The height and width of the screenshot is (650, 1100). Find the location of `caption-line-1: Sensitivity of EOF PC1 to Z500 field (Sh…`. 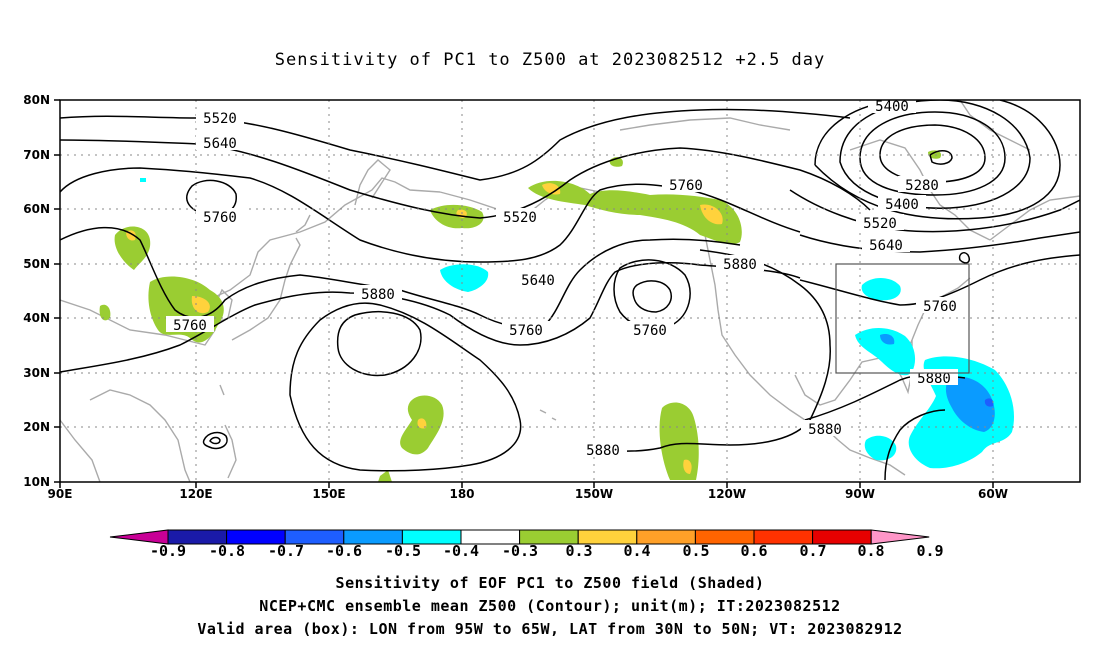

caption-line-1: Sensitivity of EOF PC1 to Z500 field (Sh… is located at coordinates (550, 583).